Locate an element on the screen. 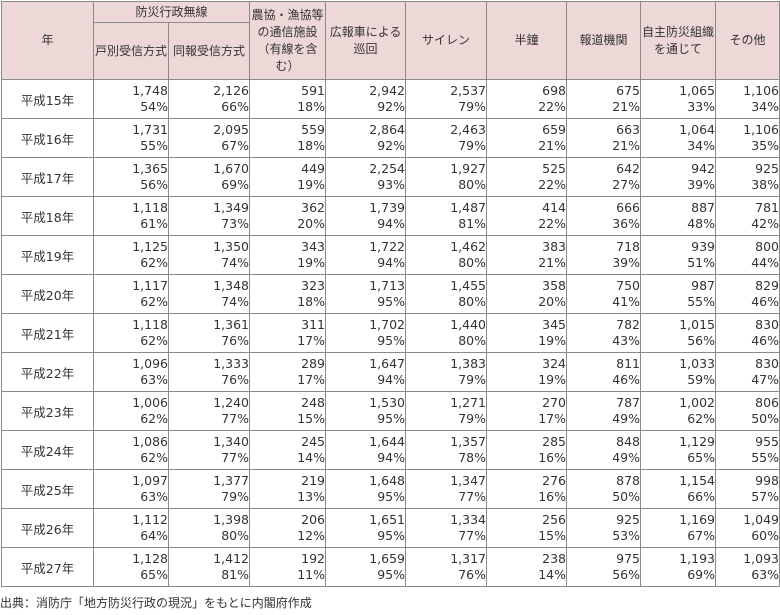 The image size is (780, 615). value-cell: 1,128 65% is located at coordinates (131, 567).